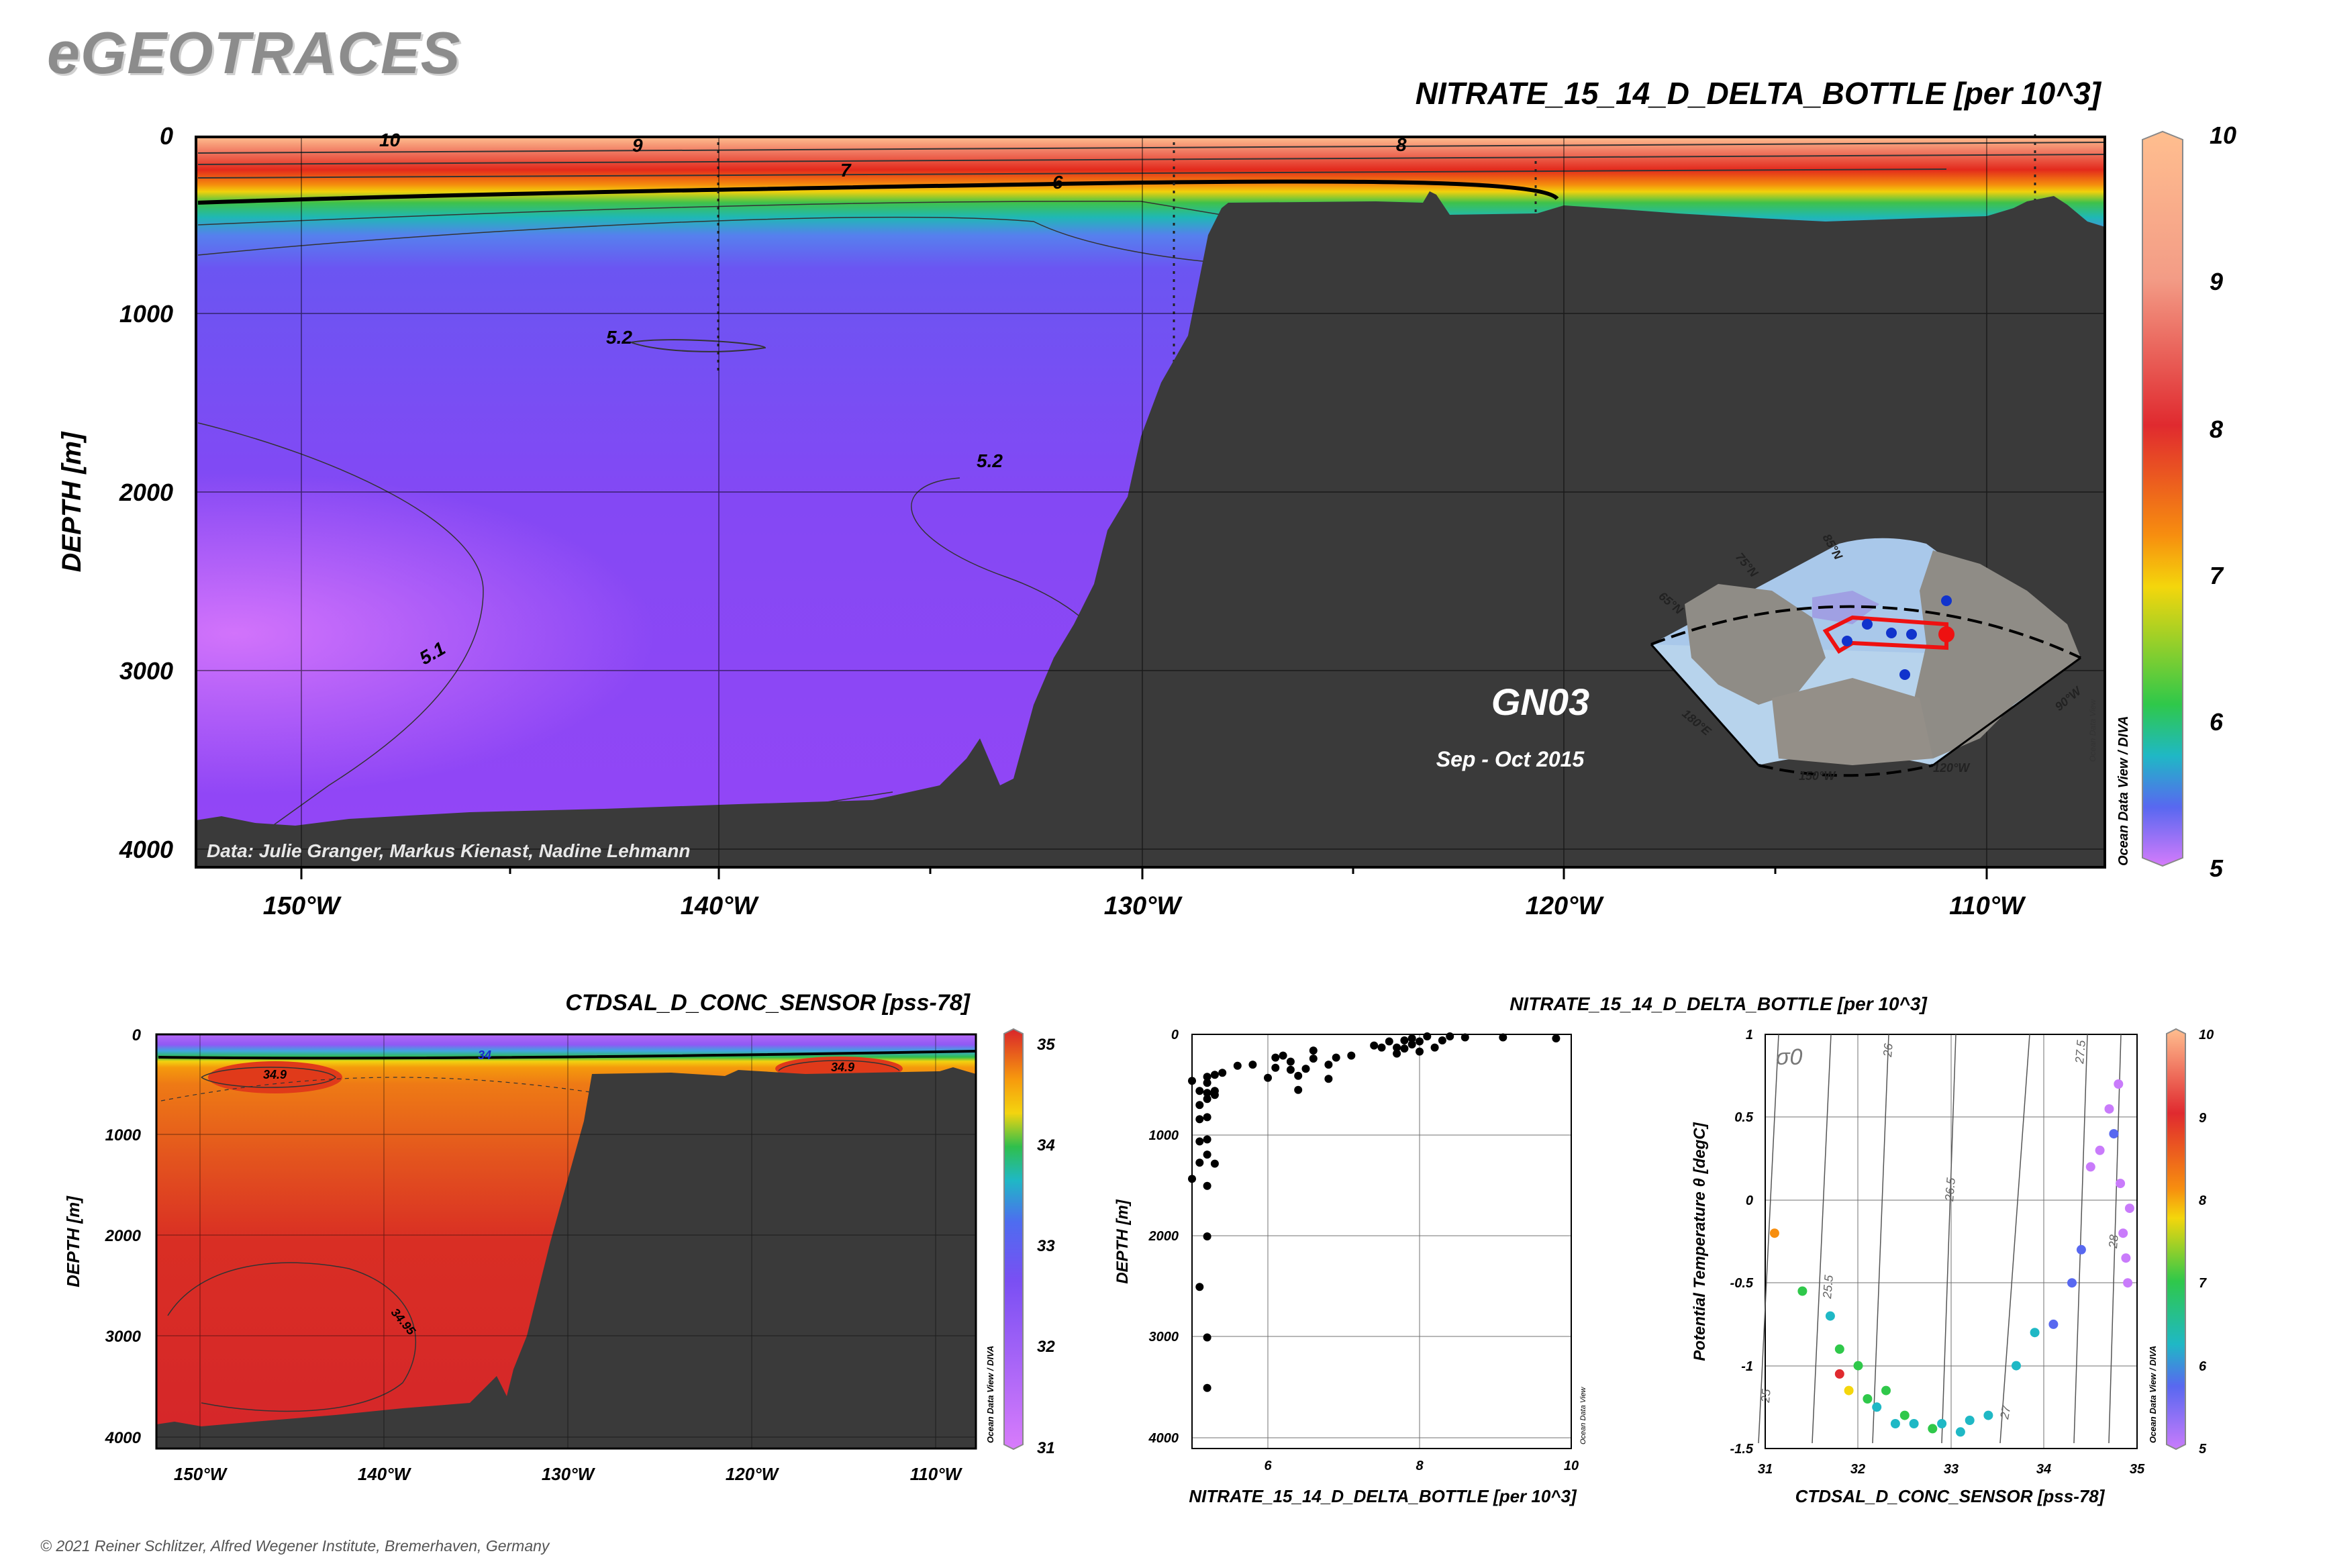 This screenshot has width=2327, height=1568. Describe the element at coordinates (637, 146) in the screenshot. I see `contour-label: 9` at that location.